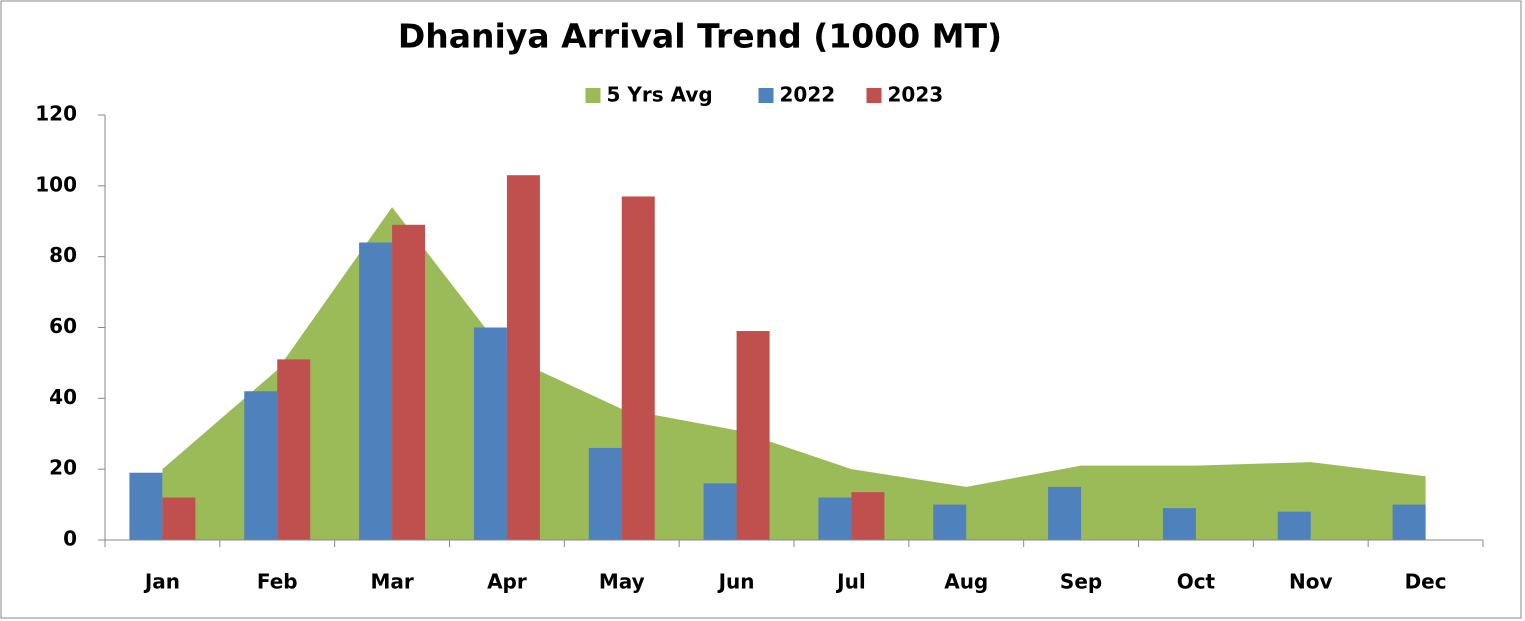 Image resolution: width=1525 pixels, height=621 pixels. What do you see at coordinates (63, 397) in the screenshot?
I see `y-tick-label: 40` at bounding box center [63, 397].